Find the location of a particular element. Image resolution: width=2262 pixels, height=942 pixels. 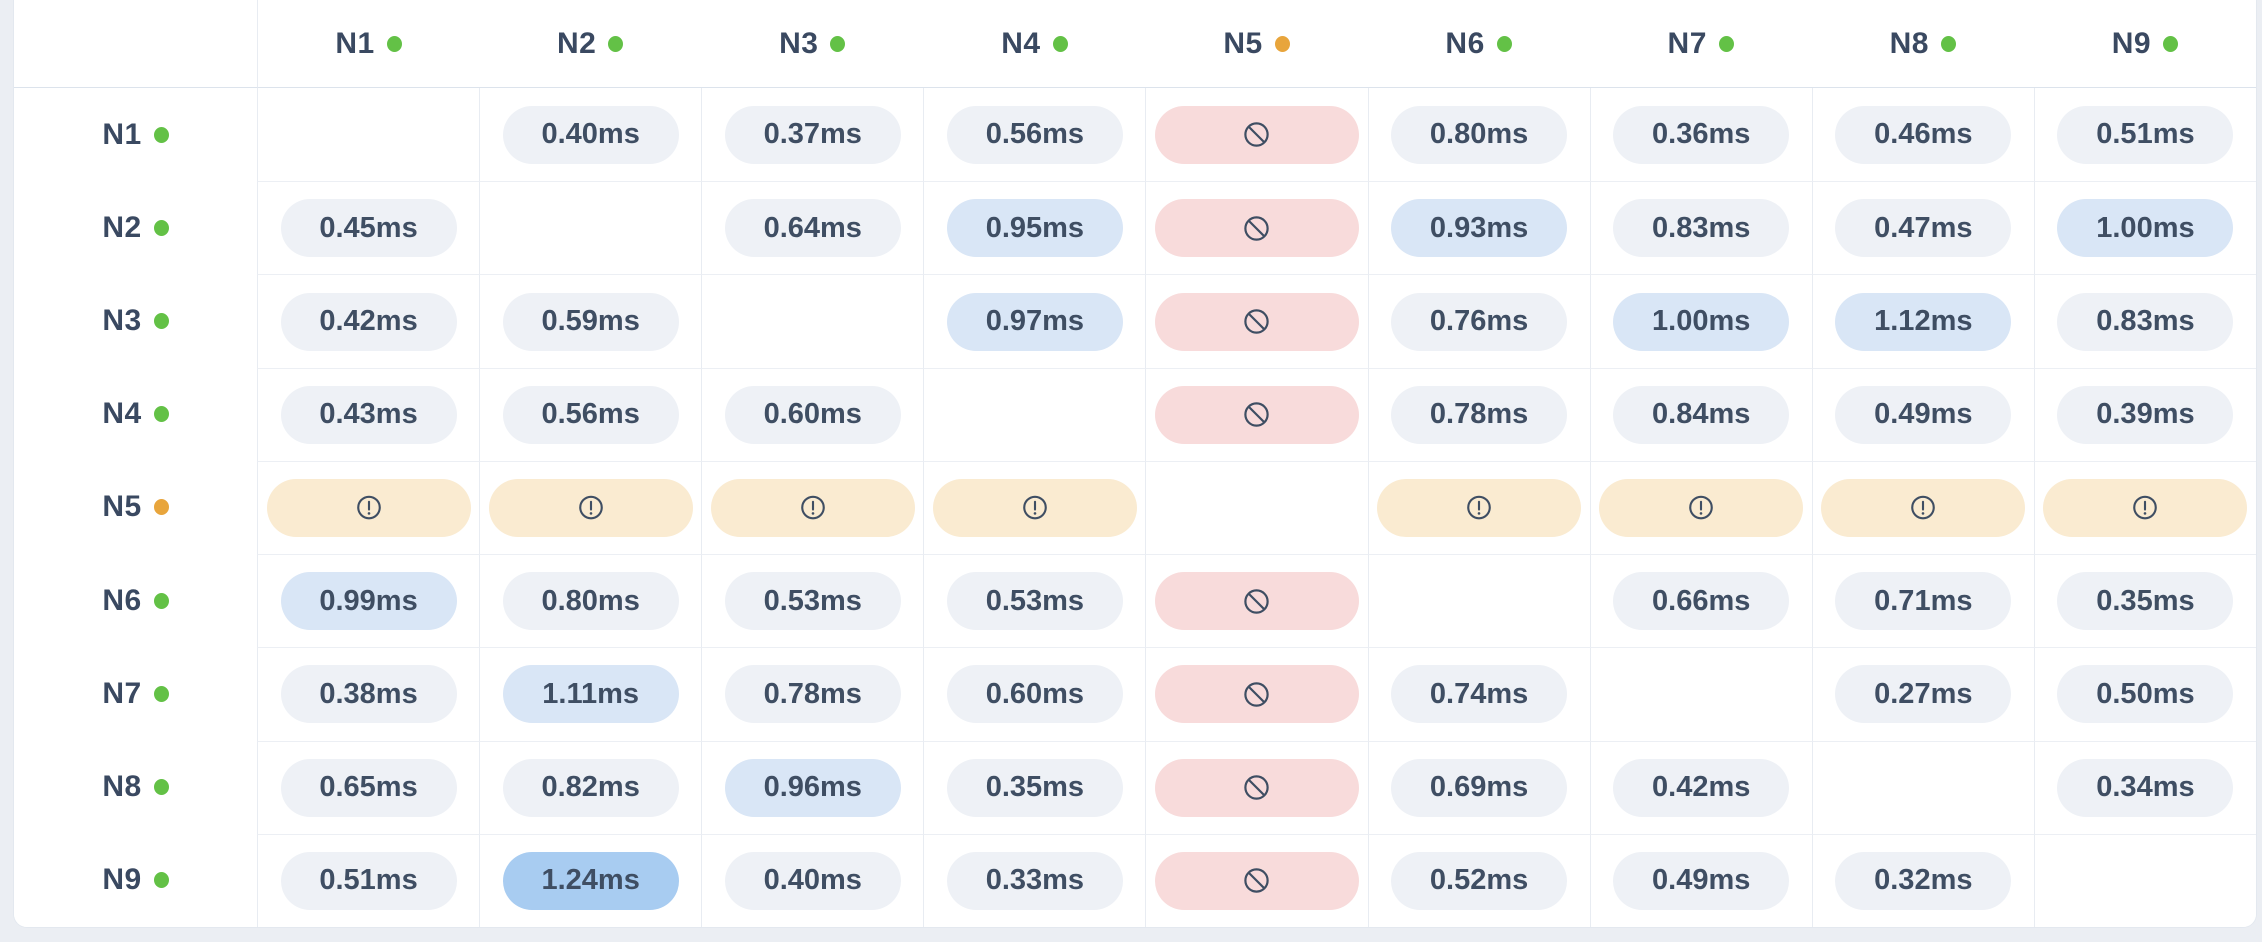

cell-n5-to-n8 is located at coordinates (1922, 507).